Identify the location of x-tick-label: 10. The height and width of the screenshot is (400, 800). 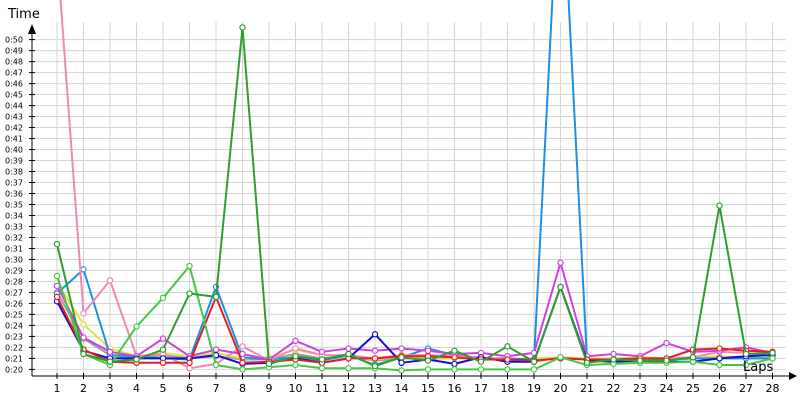
(296, 388).